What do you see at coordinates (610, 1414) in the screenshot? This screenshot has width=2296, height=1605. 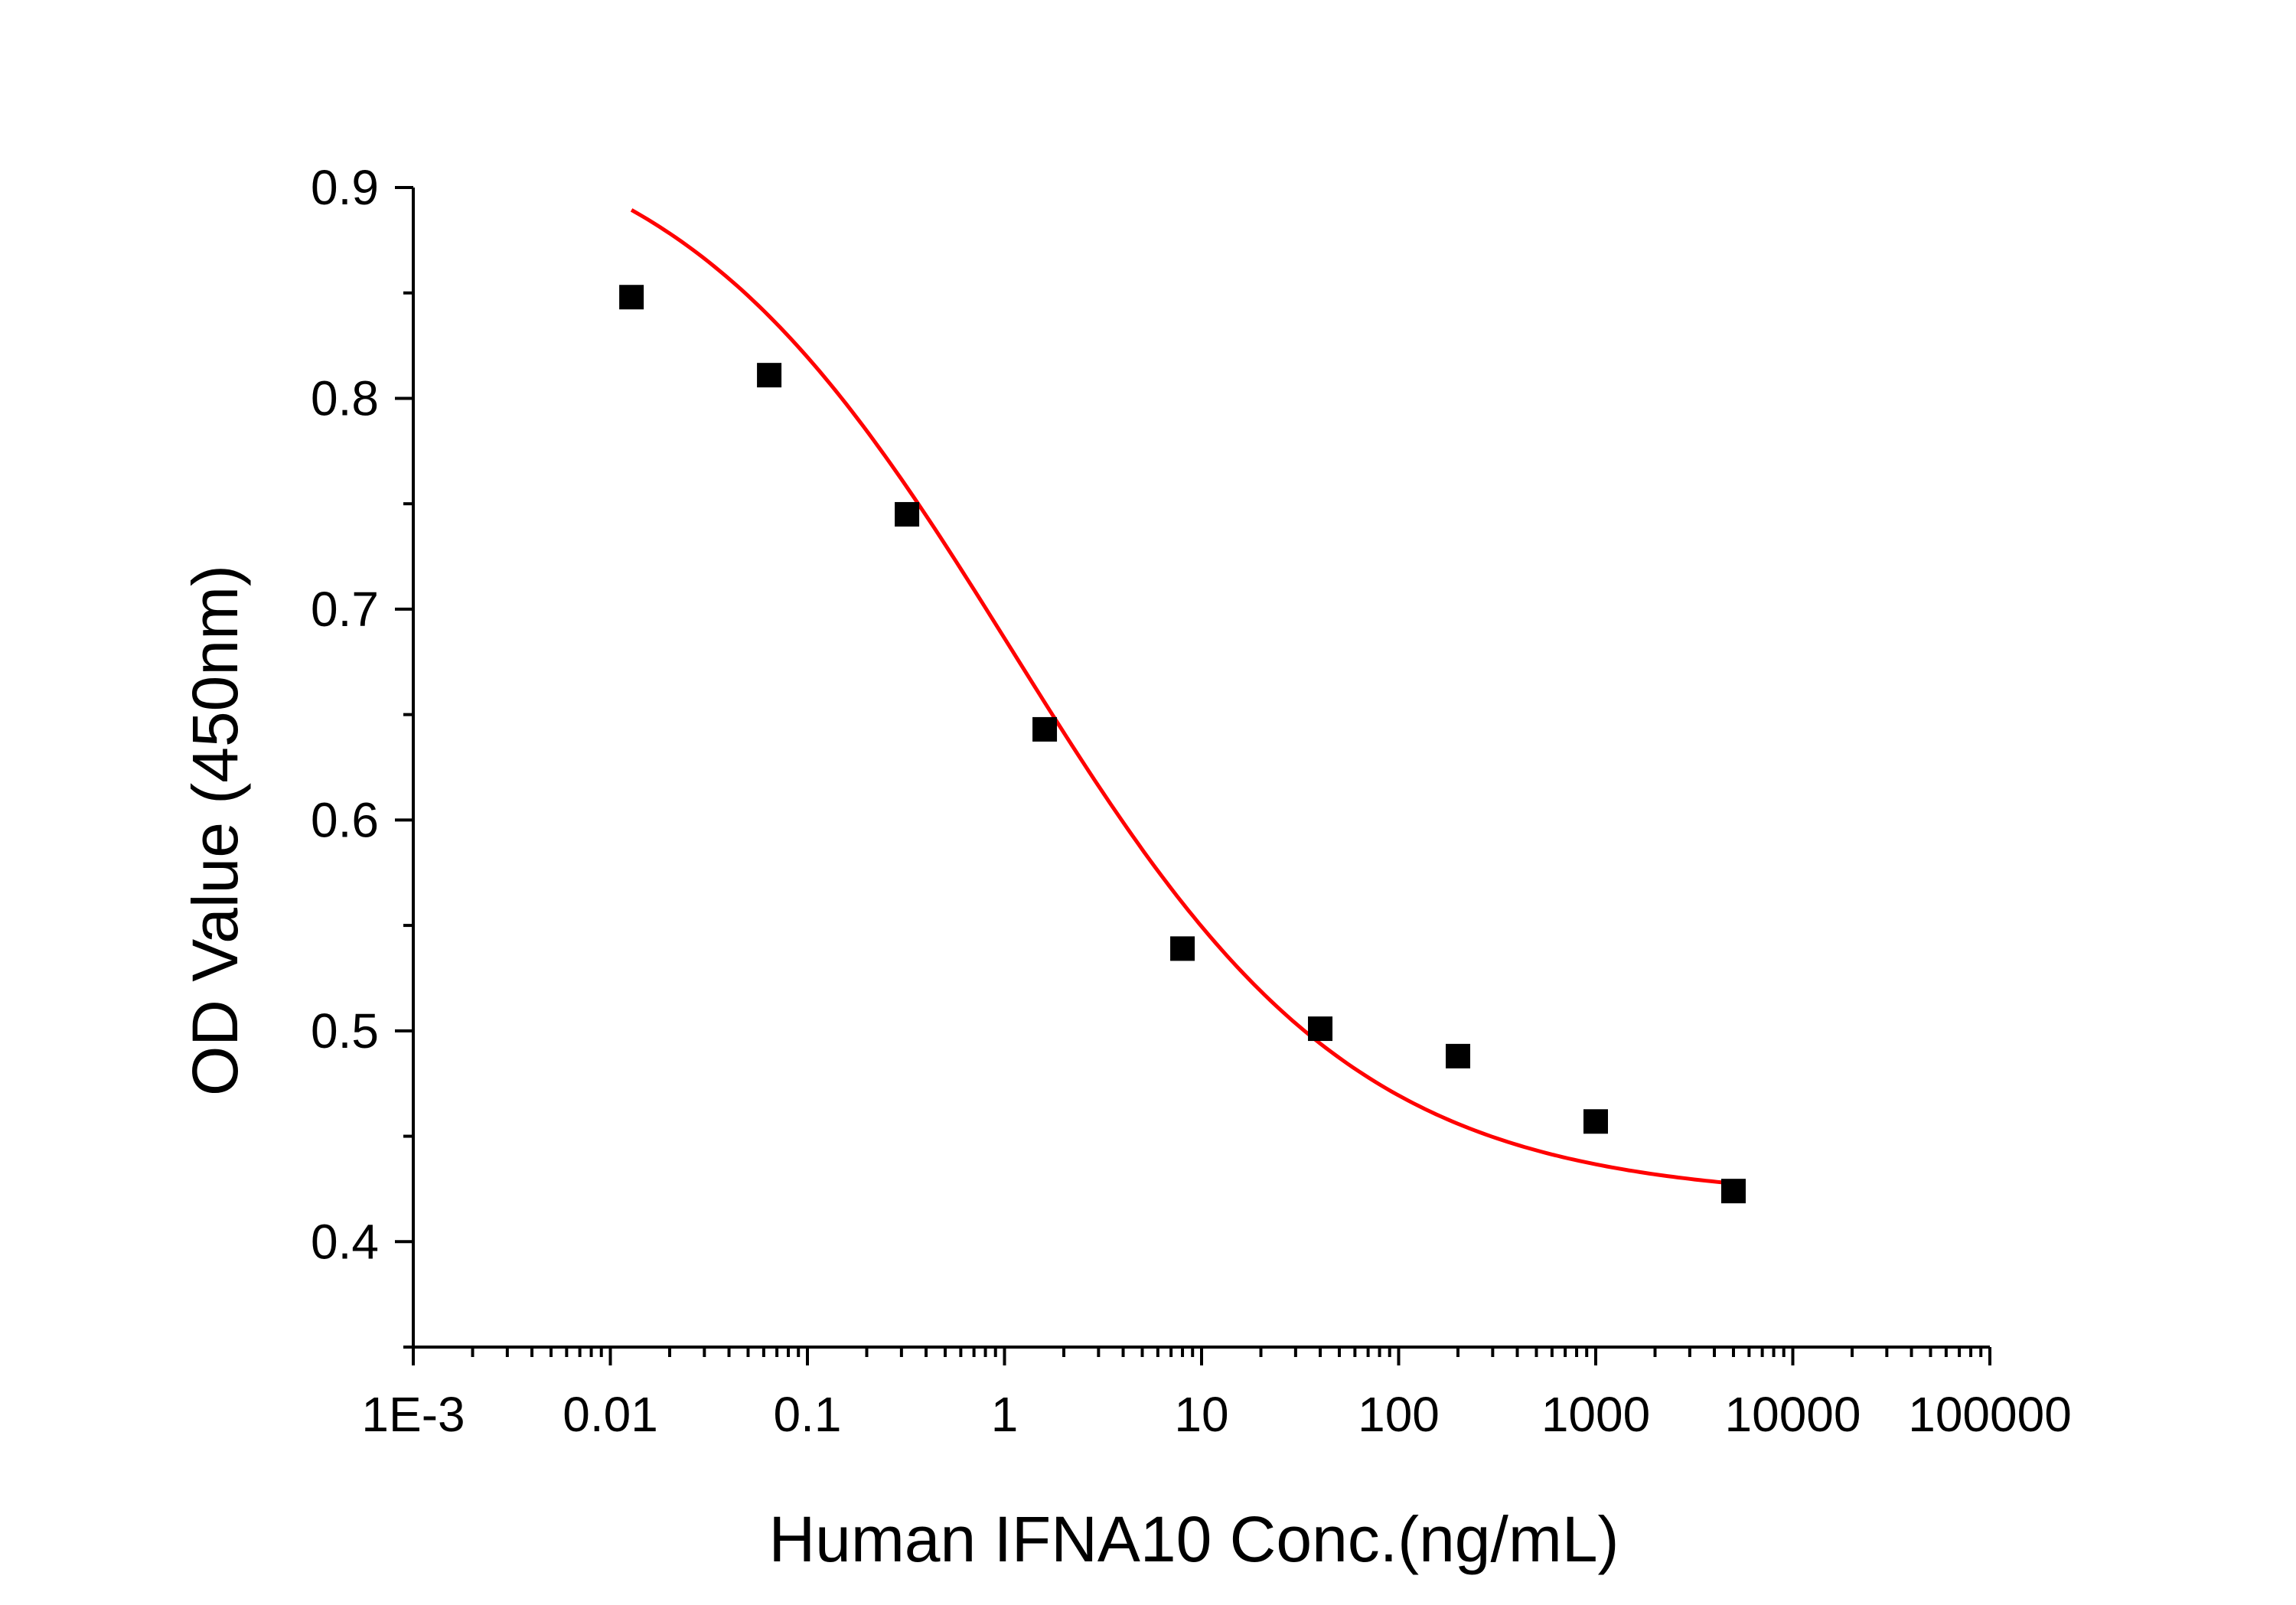 I see `x-tick-label: 0.01` at bounding box center [610, 1414].